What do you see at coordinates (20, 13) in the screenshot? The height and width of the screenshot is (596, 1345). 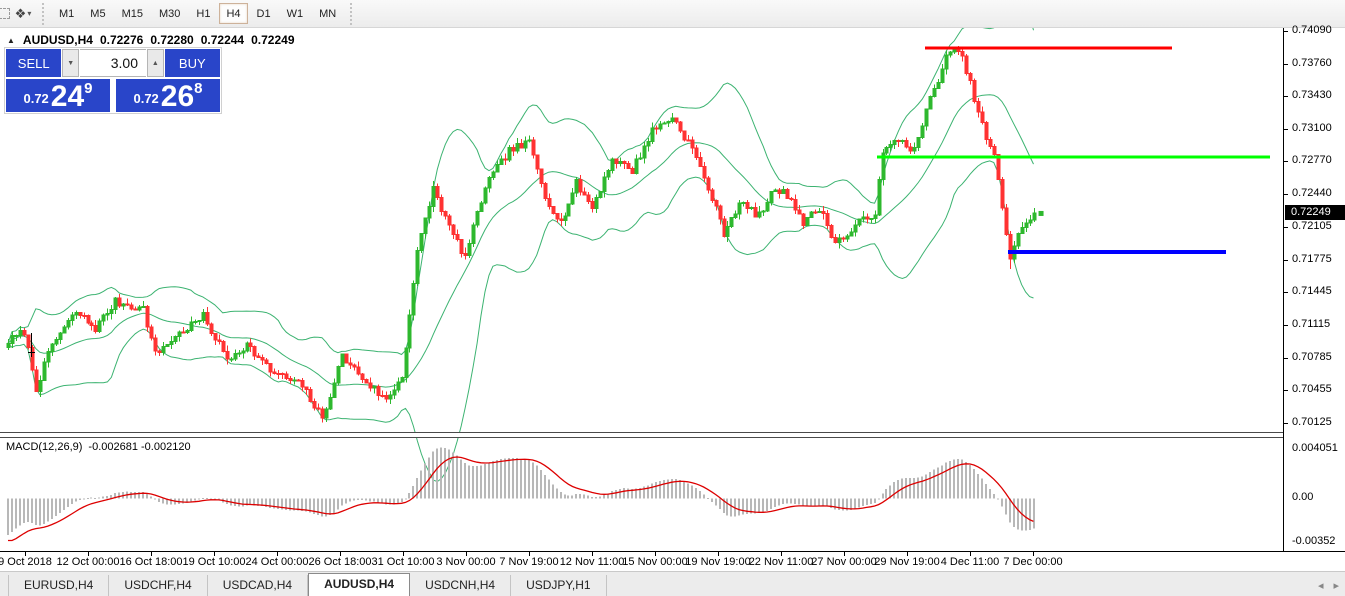 I see `arrows-glyph-icon: ❖` at bounding box center [20, 13].